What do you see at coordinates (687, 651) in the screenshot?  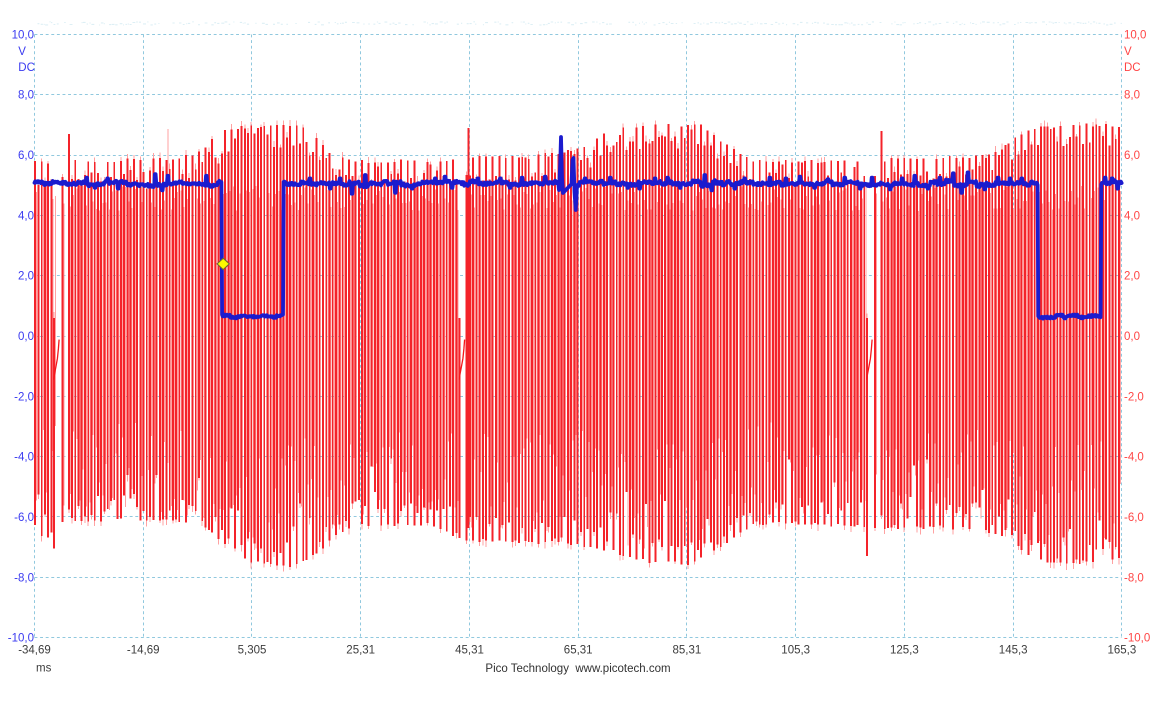 I see `svg-text: 85,31` at bounding box center [687, 651].